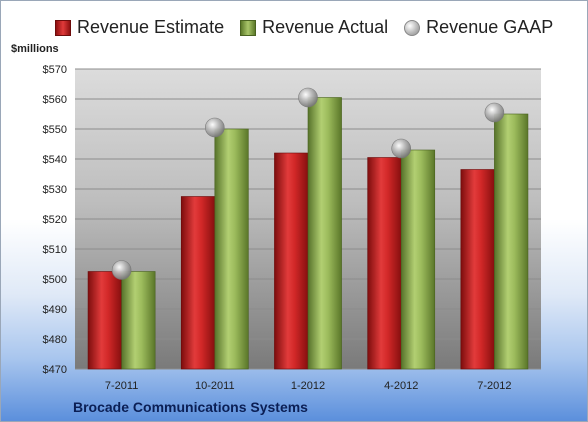 This screenshot has width=588, height=422. What do you see at coordinates (401, 386) in the screenshot?
I see `x-tick-label: 4-2012` at bounding box center [401, 386].